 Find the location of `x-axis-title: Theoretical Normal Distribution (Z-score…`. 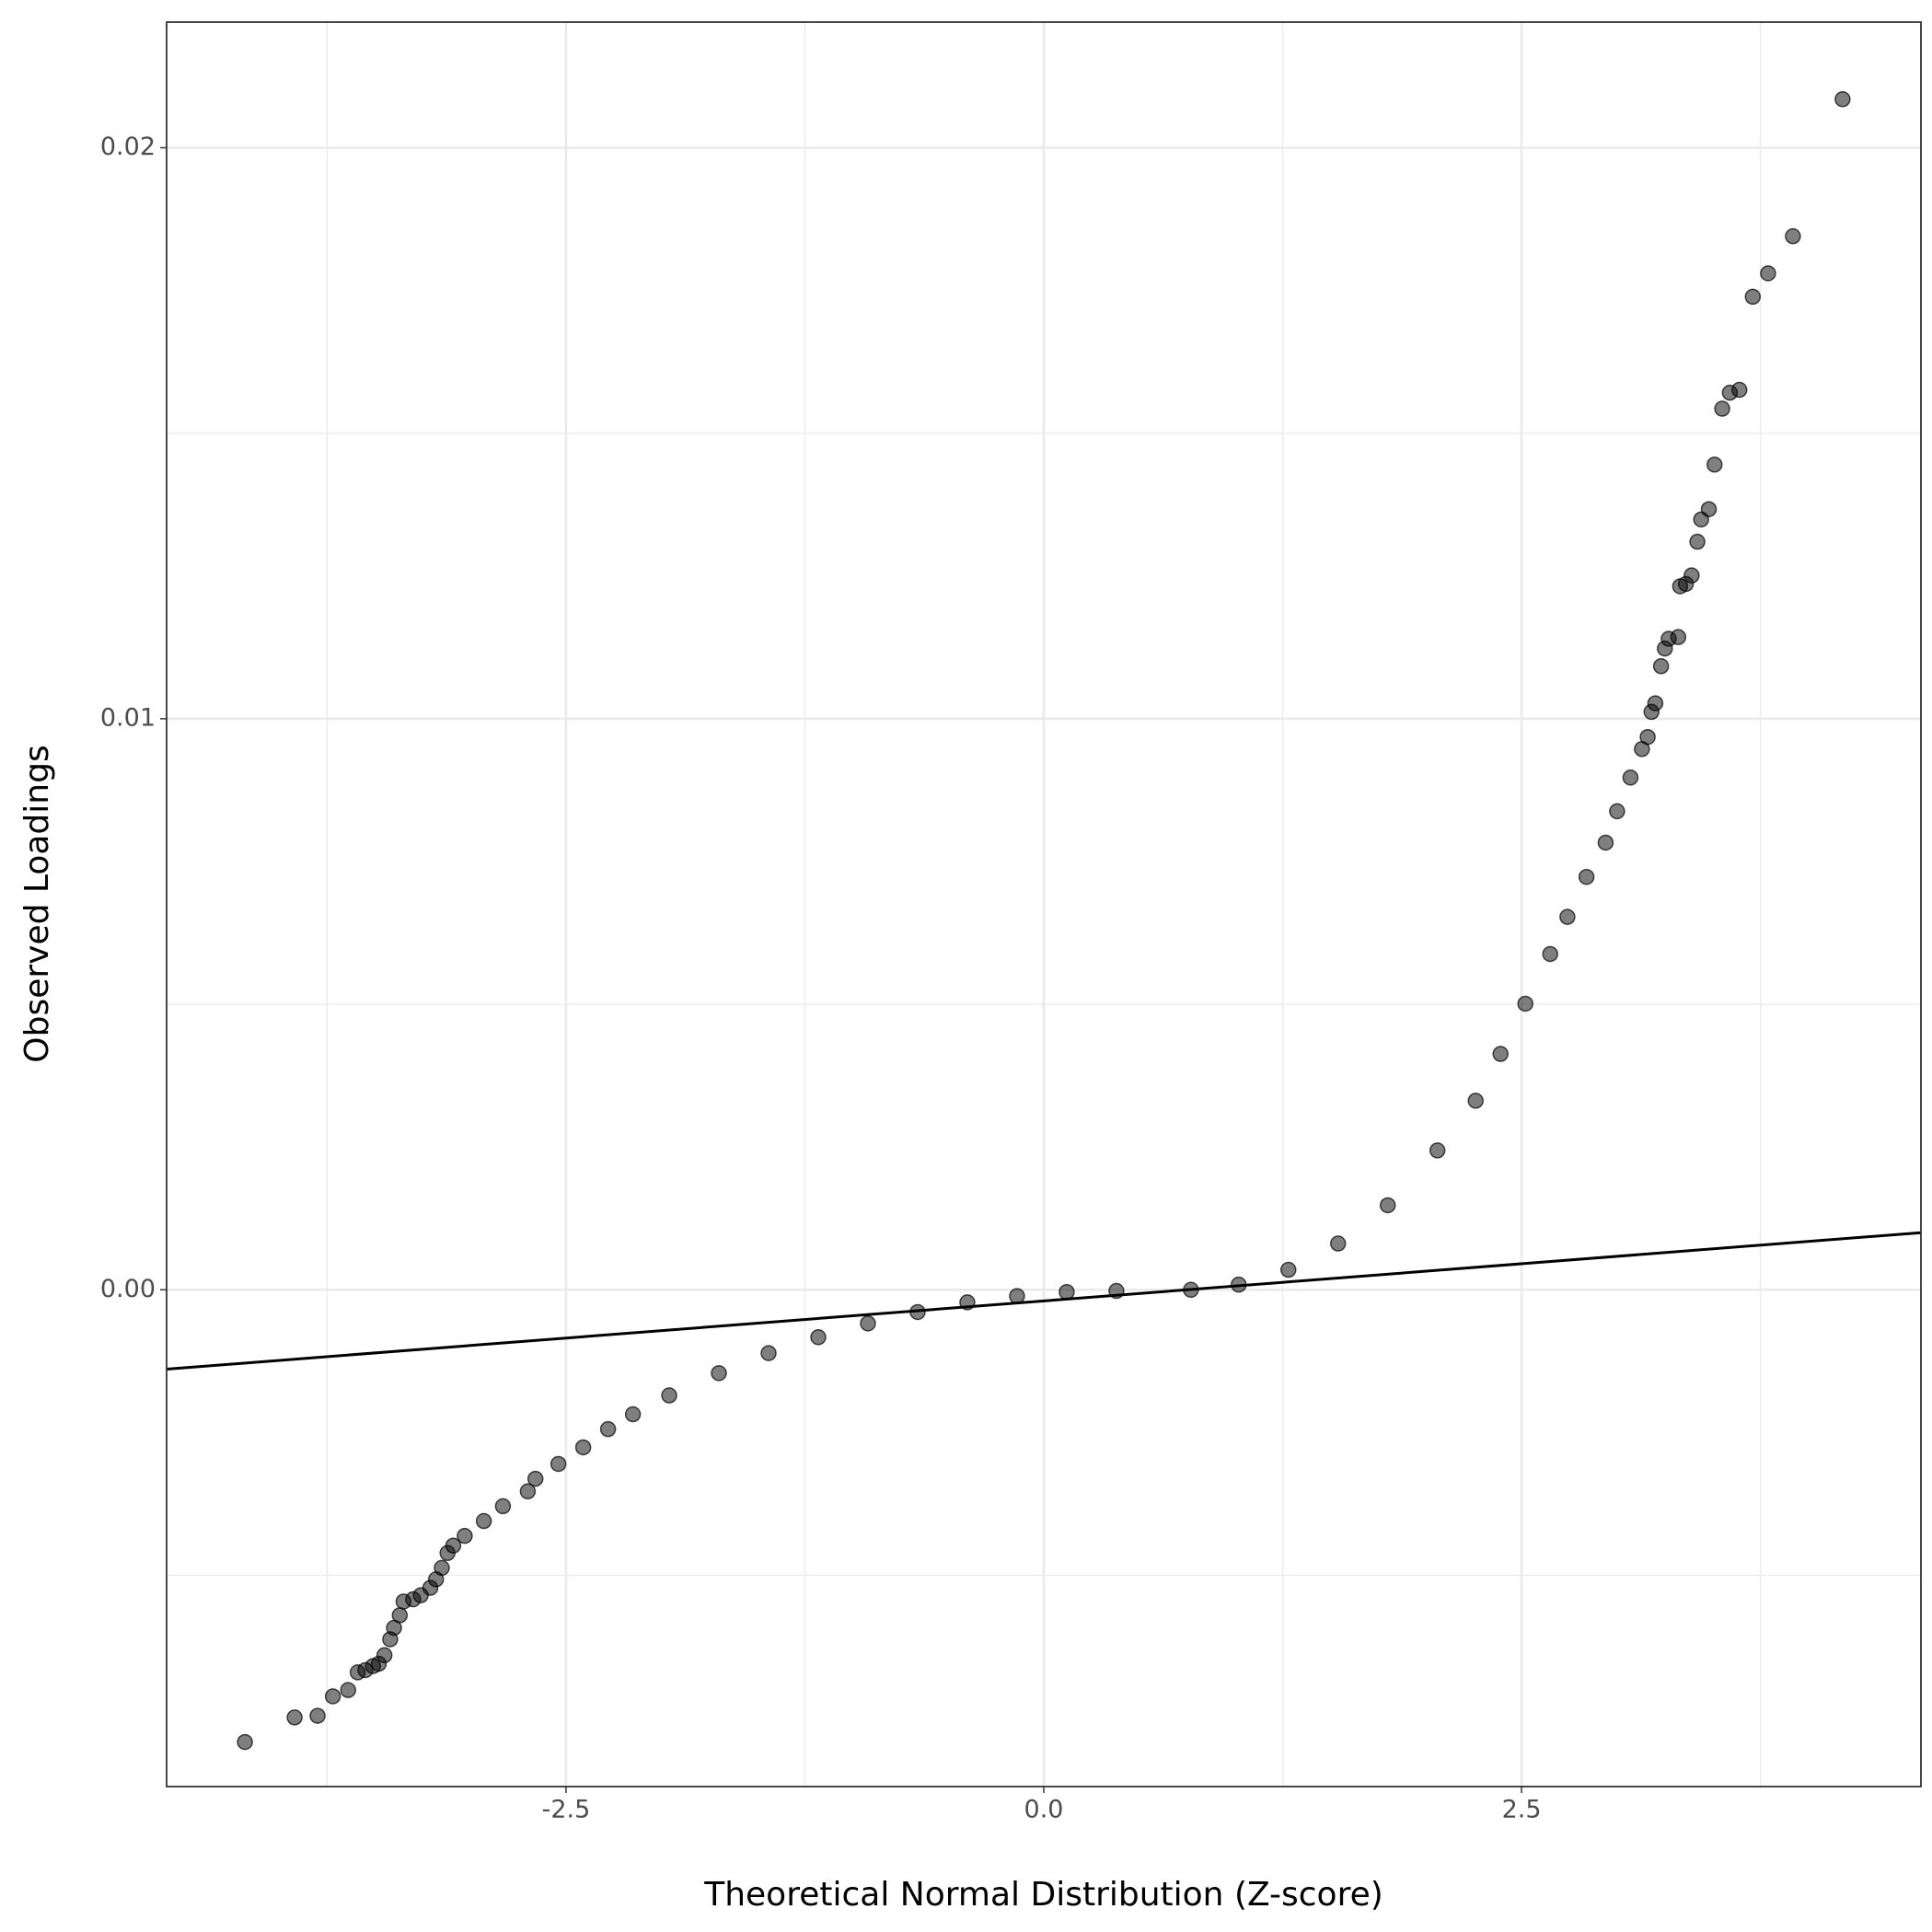

x-axis-title: Theoretical Normal Distribution (Z-score… is located at coordinates (1043, 1895).